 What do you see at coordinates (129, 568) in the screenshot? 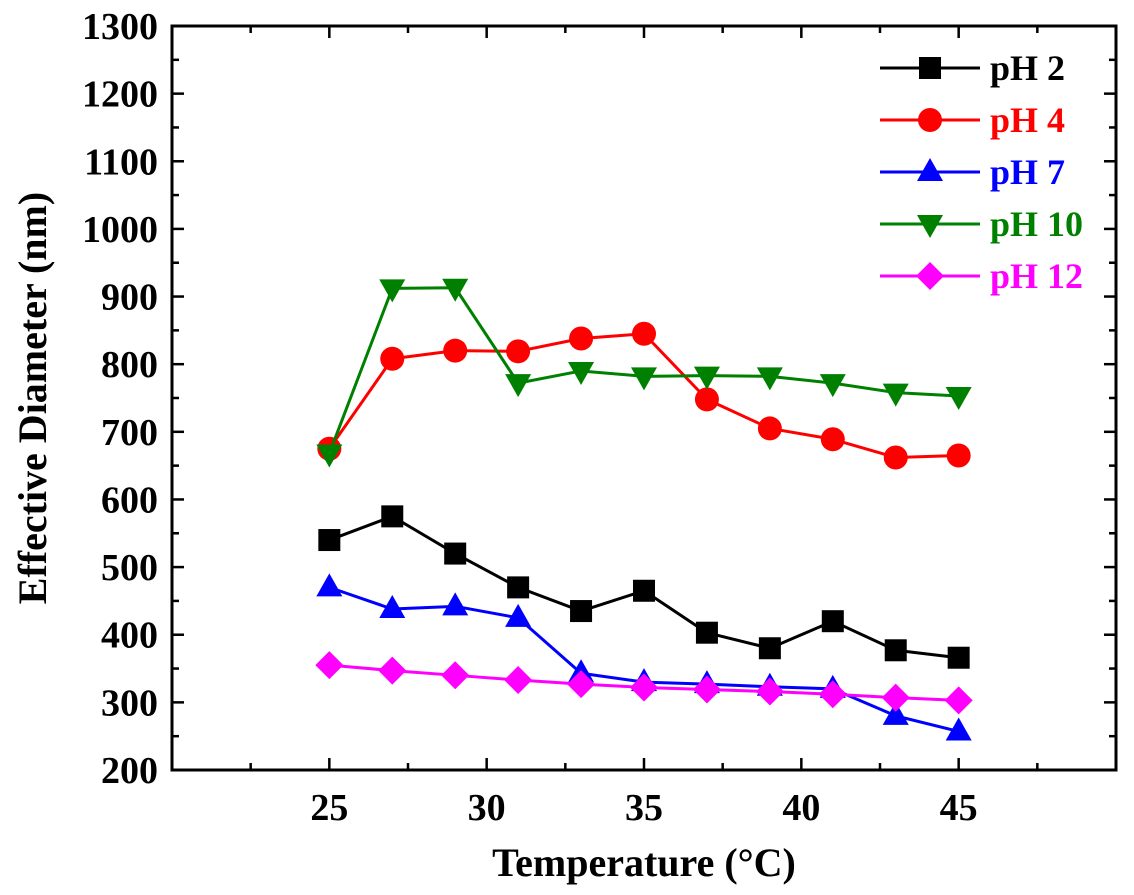
I see `y-tick-label: 500` at bounding box center [129, 568].